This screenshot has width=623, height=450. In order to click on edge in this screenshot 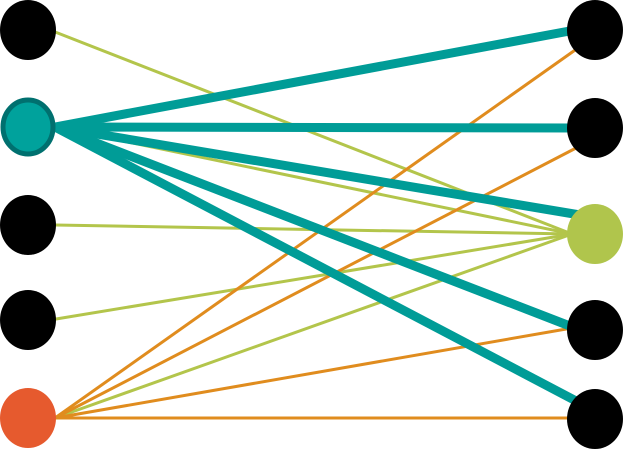, I will do `click(315, 127)`.